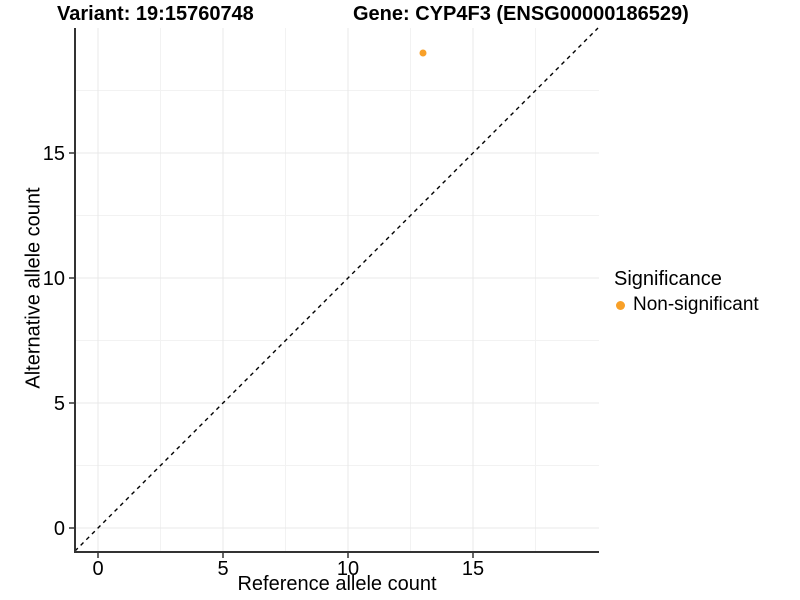  I want to click on x-axis-title: Reference allele count, so click(337, 584).